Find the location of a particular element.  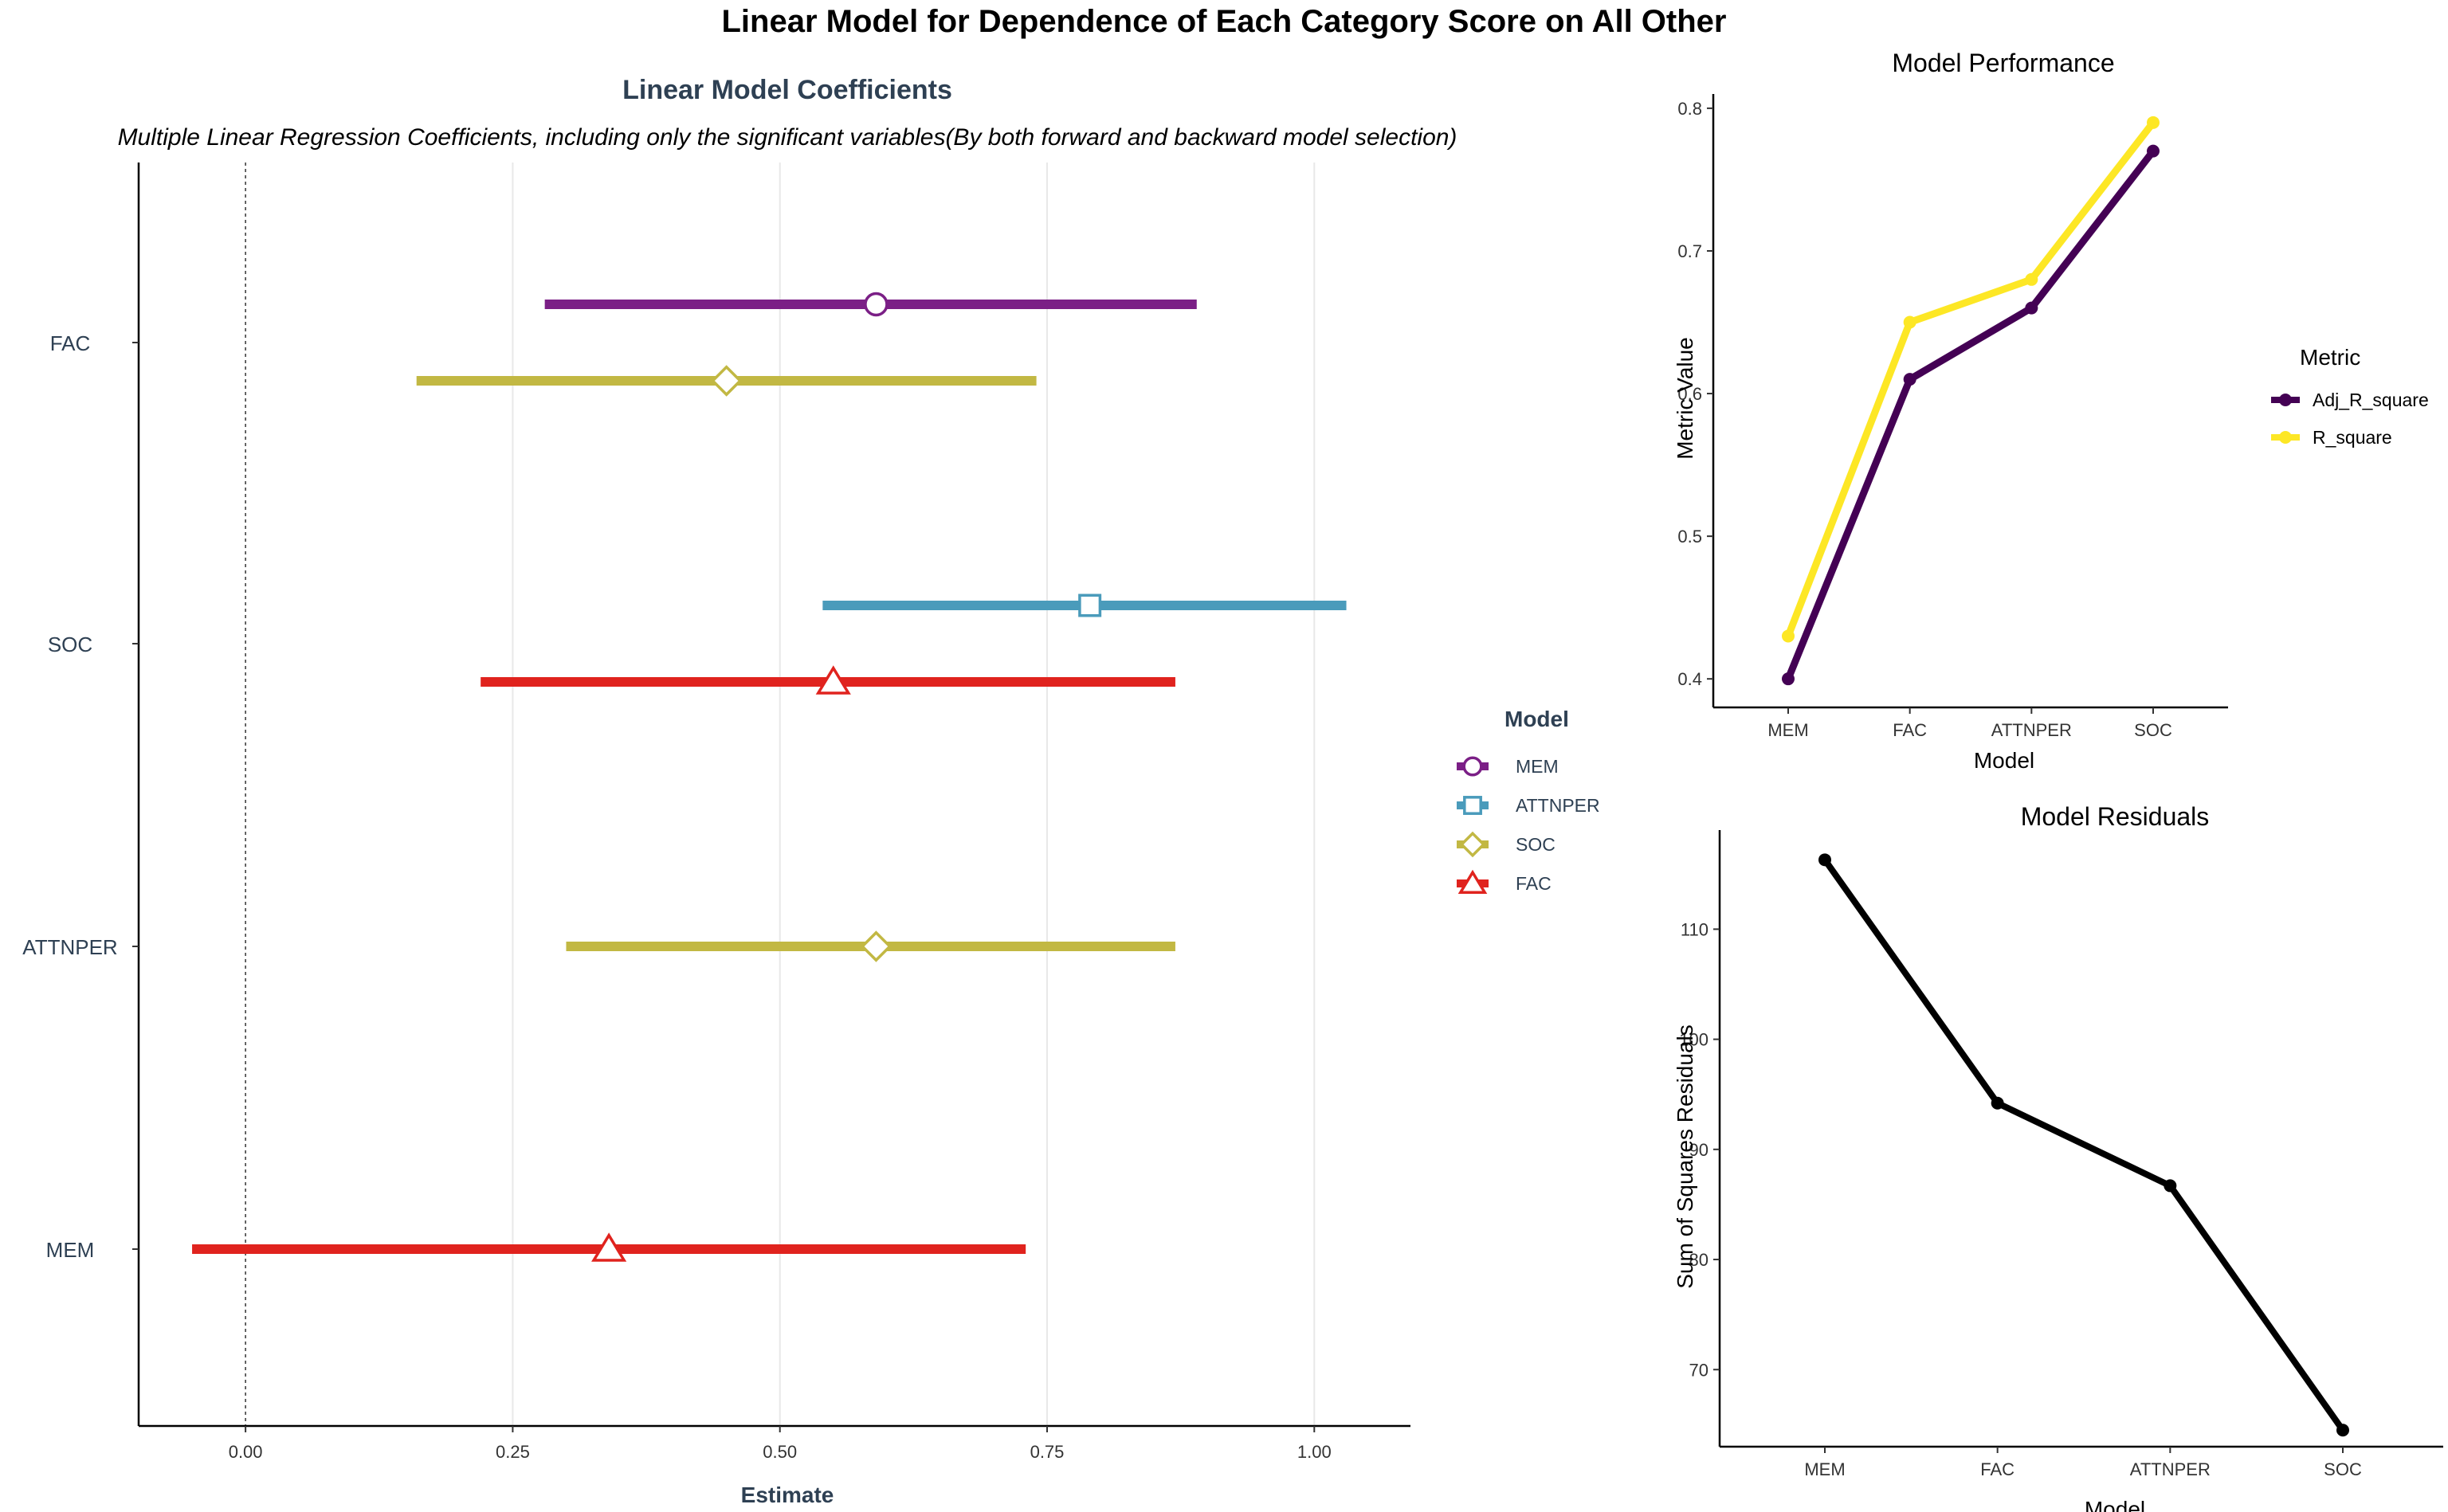

legend-item-soc: SOC is located at coordinates (1506, 844).